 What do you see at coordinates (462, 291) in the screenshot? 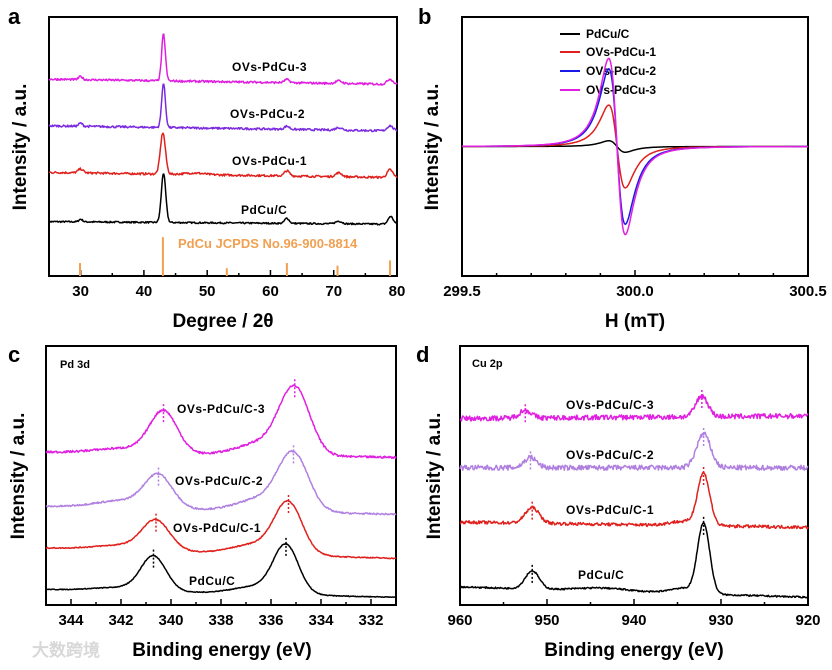
I see `tick-label-b: 299.5` at bounding box center [462, 291].